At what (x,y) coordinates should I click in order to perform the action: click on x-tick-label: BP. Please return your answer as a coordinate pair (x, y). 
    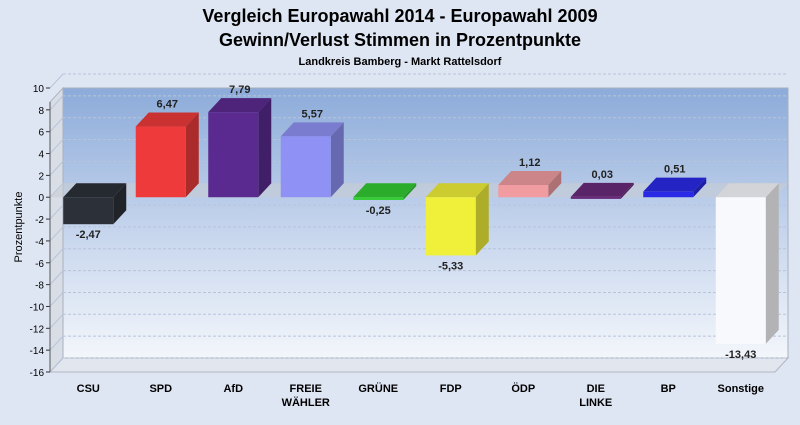
    Looking at the image, I should click on (668, 389).